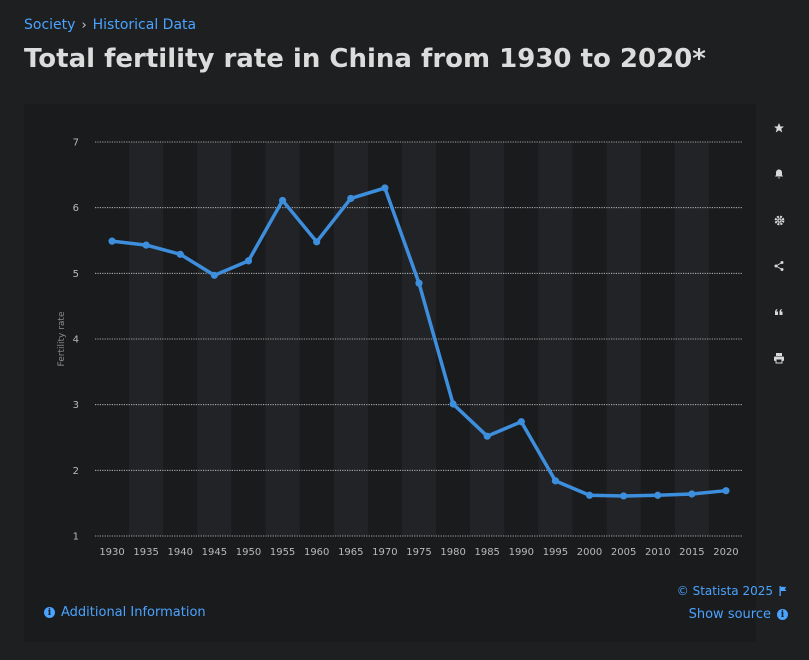 The image size is (809, 660). I want to click on copyright-label: © Statista 2025, so click(724, 591).